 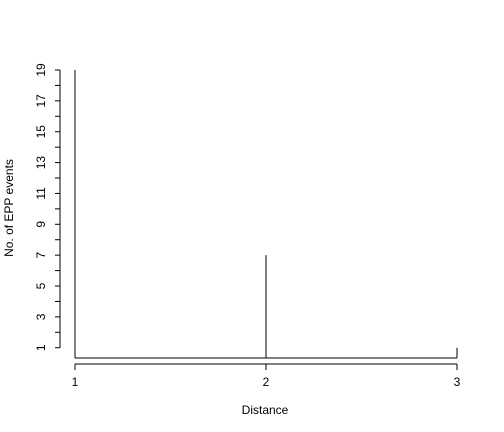 I want to click on y-tick-label: 11, so click(x=41, y=193).